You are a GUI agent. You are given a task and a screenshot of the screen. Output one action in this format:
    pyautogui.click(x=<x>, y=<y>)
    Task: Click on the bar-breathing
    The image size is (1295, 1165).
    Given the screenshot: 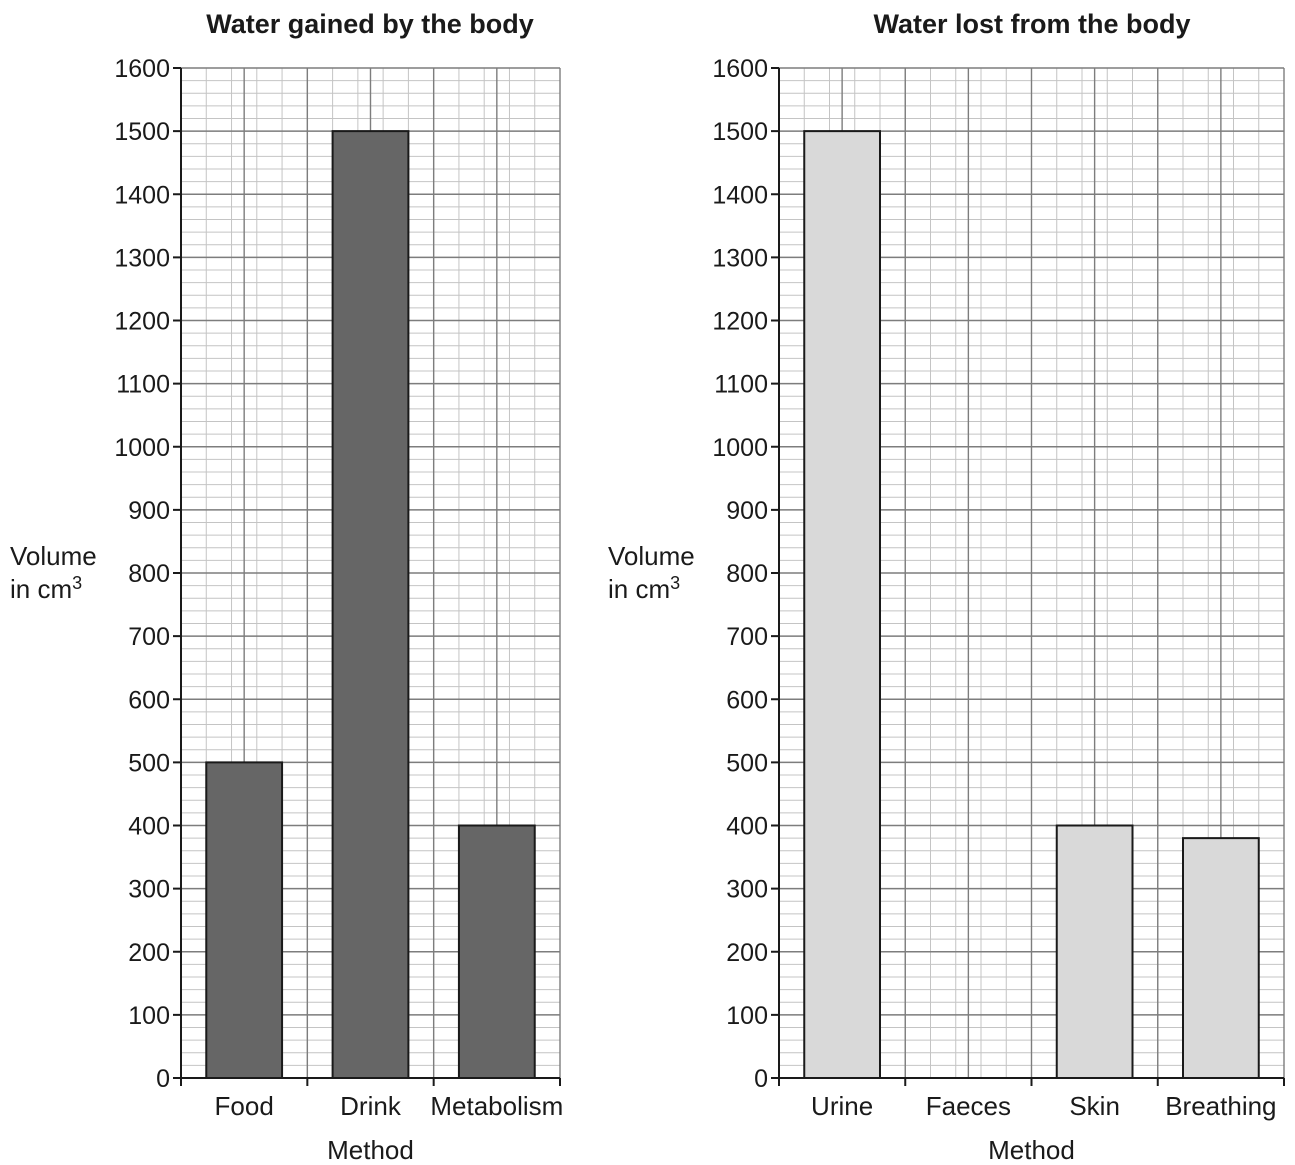 What is the action you would take?
    pyautogui.click(x=1221, y=958)
    